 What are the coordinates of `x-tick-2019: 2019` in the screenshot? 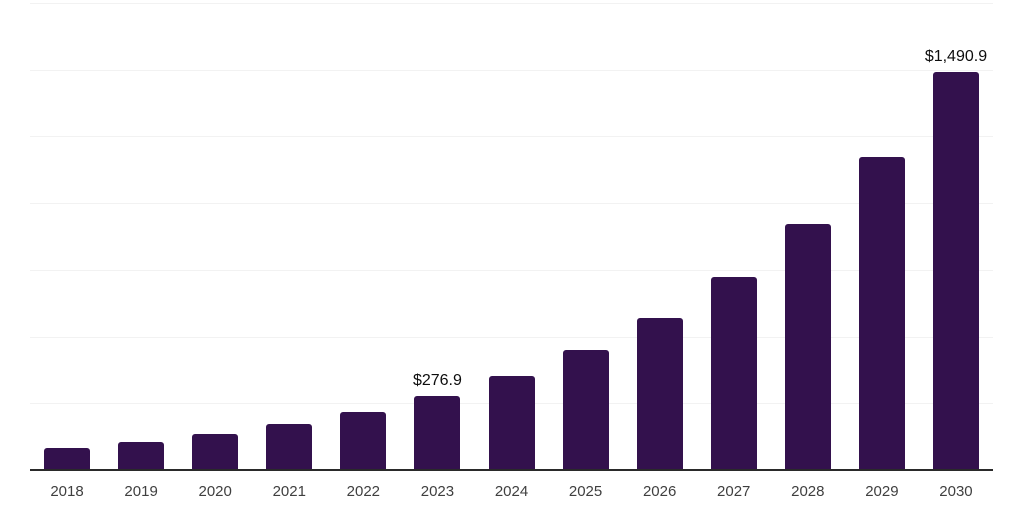 It's located at (141, 491).